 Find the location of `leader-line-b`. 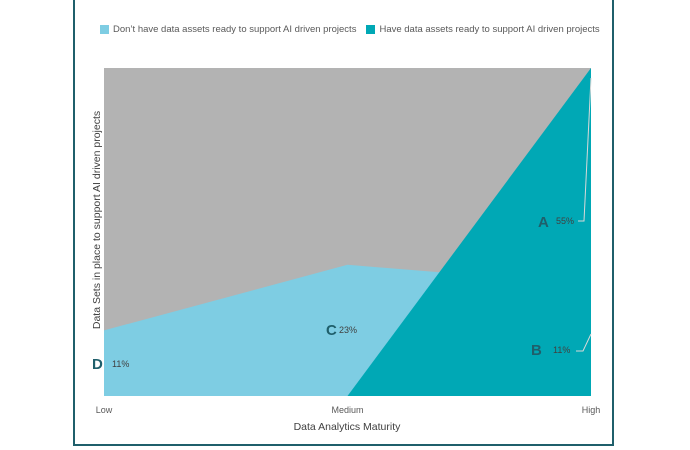

leader-line-b is located at coordinates (584, 342).